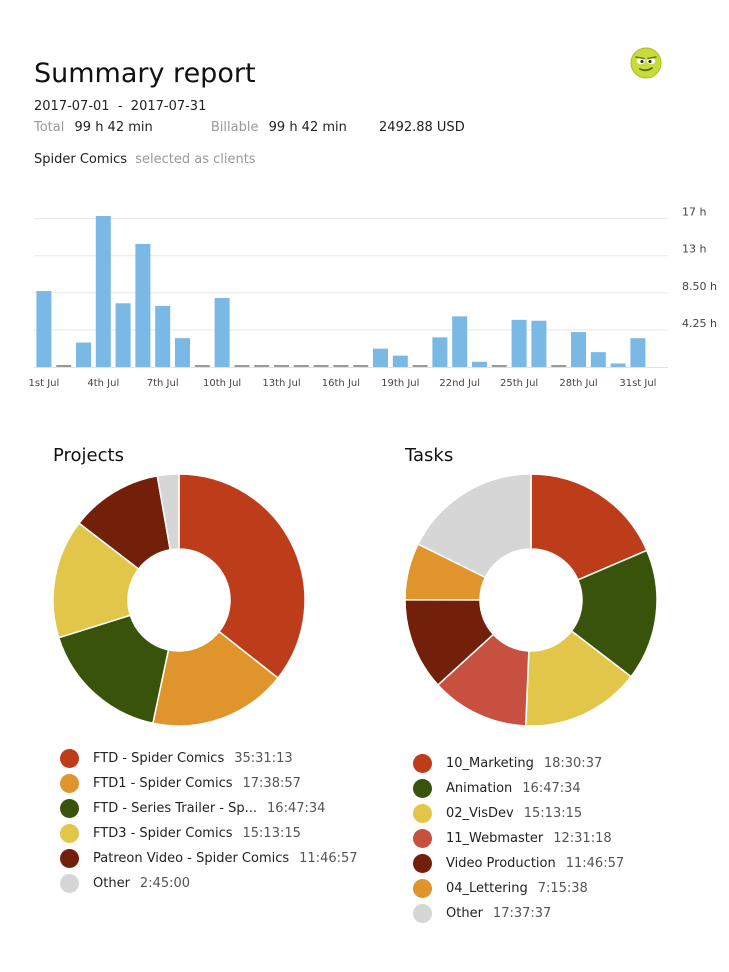 The height and width of the screenshot is (972, 729). Describe the element at coordinates (400, 383) in the screenshot. I see `x-tick-label: 19th Jul` at that location.